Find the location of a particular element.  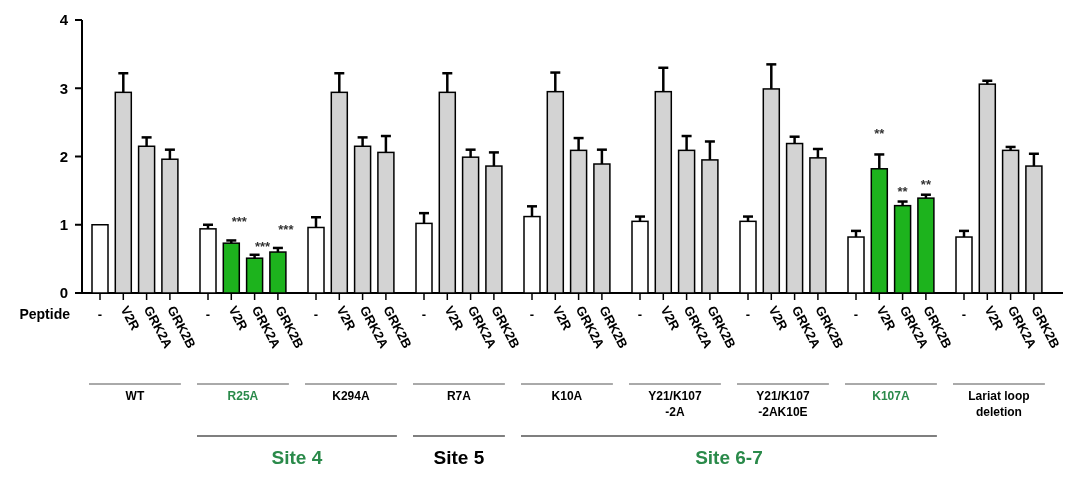

y-tick-label: 4 is located at coordinates (64, 20).